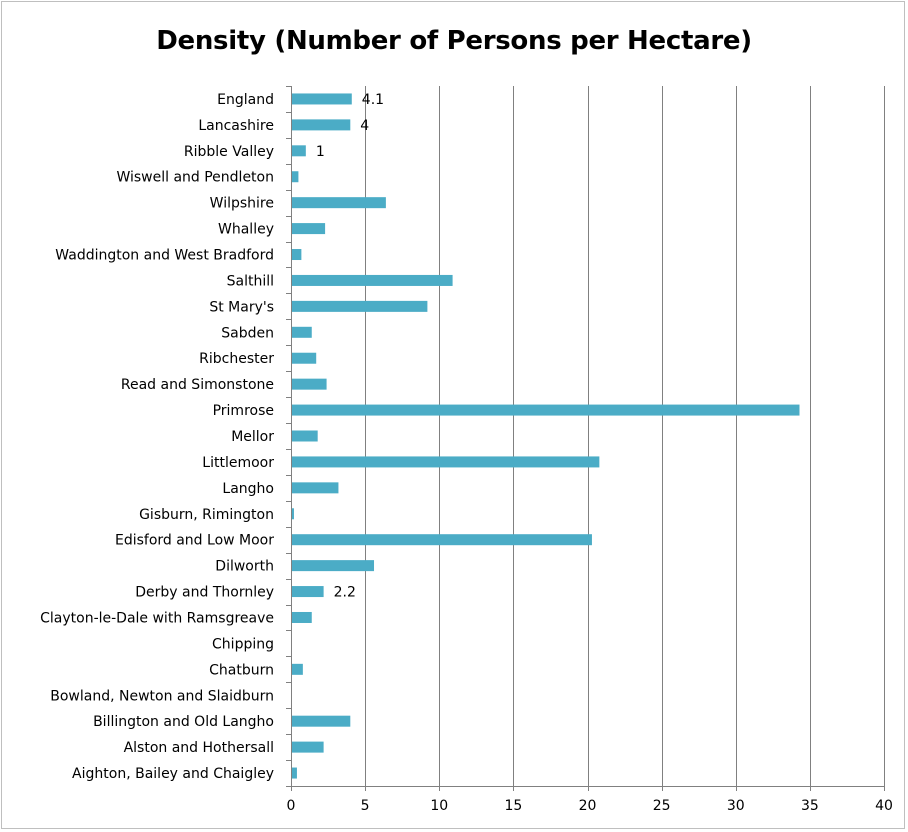  What do you see at coordinates (194, 541) in the screenshot?
I see `category-label: Edisford and Low Moor` at bounding box center [194, 541].